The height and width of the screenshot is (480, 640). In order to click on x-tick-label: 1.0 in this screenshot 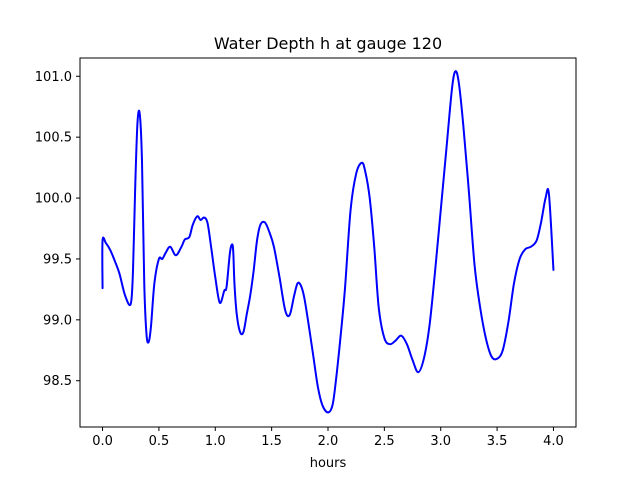, I will do `click(215, 441)`.